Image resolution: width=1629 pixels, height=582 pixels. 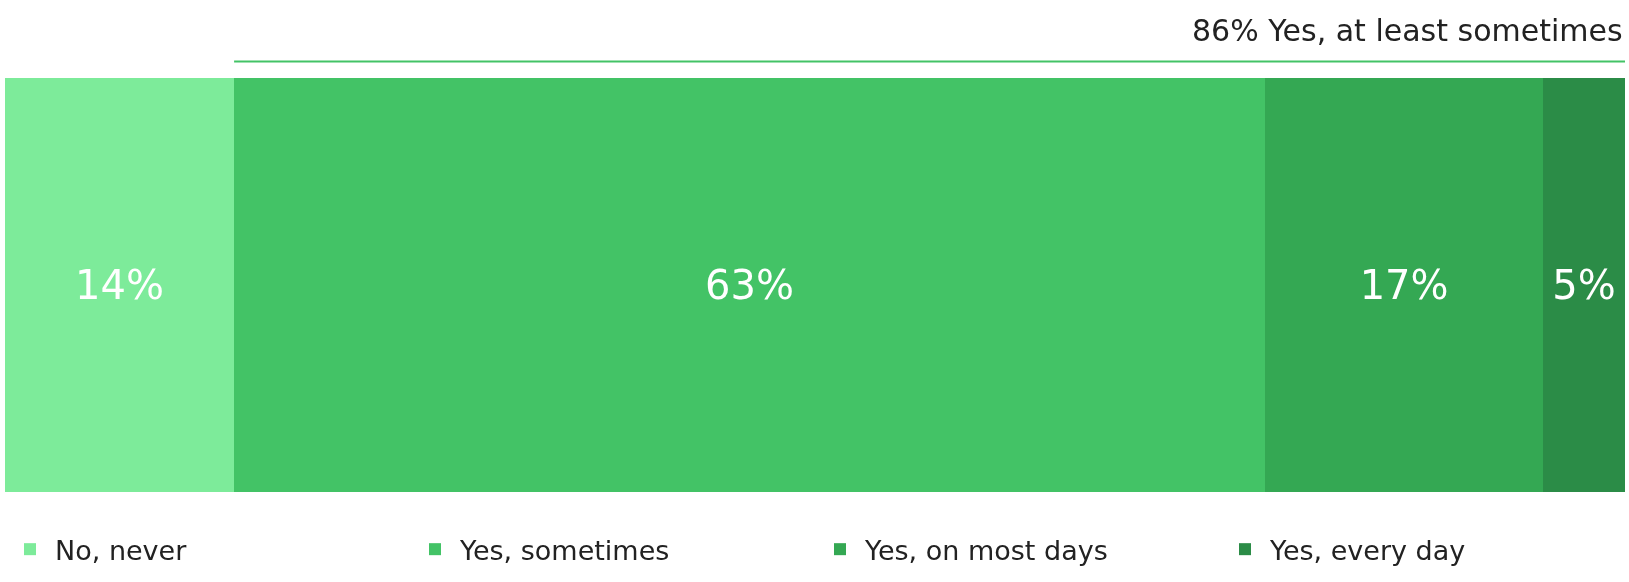 What do you see at coordinates (1367, 550) in the screenshot?
I see `legend-label: Yes, every day` at bounding box center [1367, 550].